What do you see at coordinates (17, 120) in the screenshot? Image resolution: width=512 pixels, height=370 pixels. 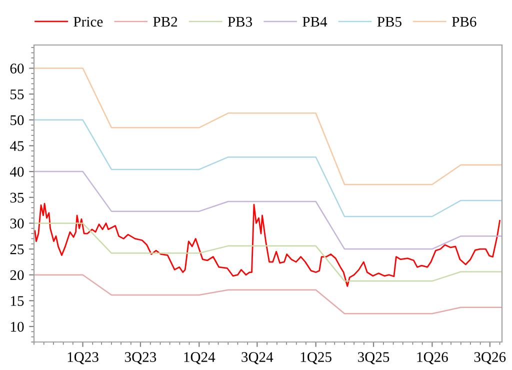 I see `y-tick-label: 50` at bounding box center [17, 120].